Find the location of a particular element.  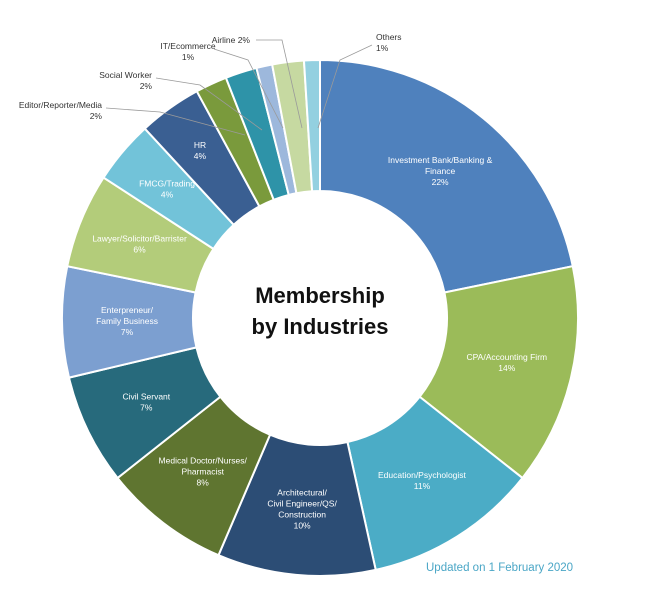

slice-label-investment-bank-banking-finance: Investment Bank/Banking & Finance 22% is located at coordinates (440, 171).